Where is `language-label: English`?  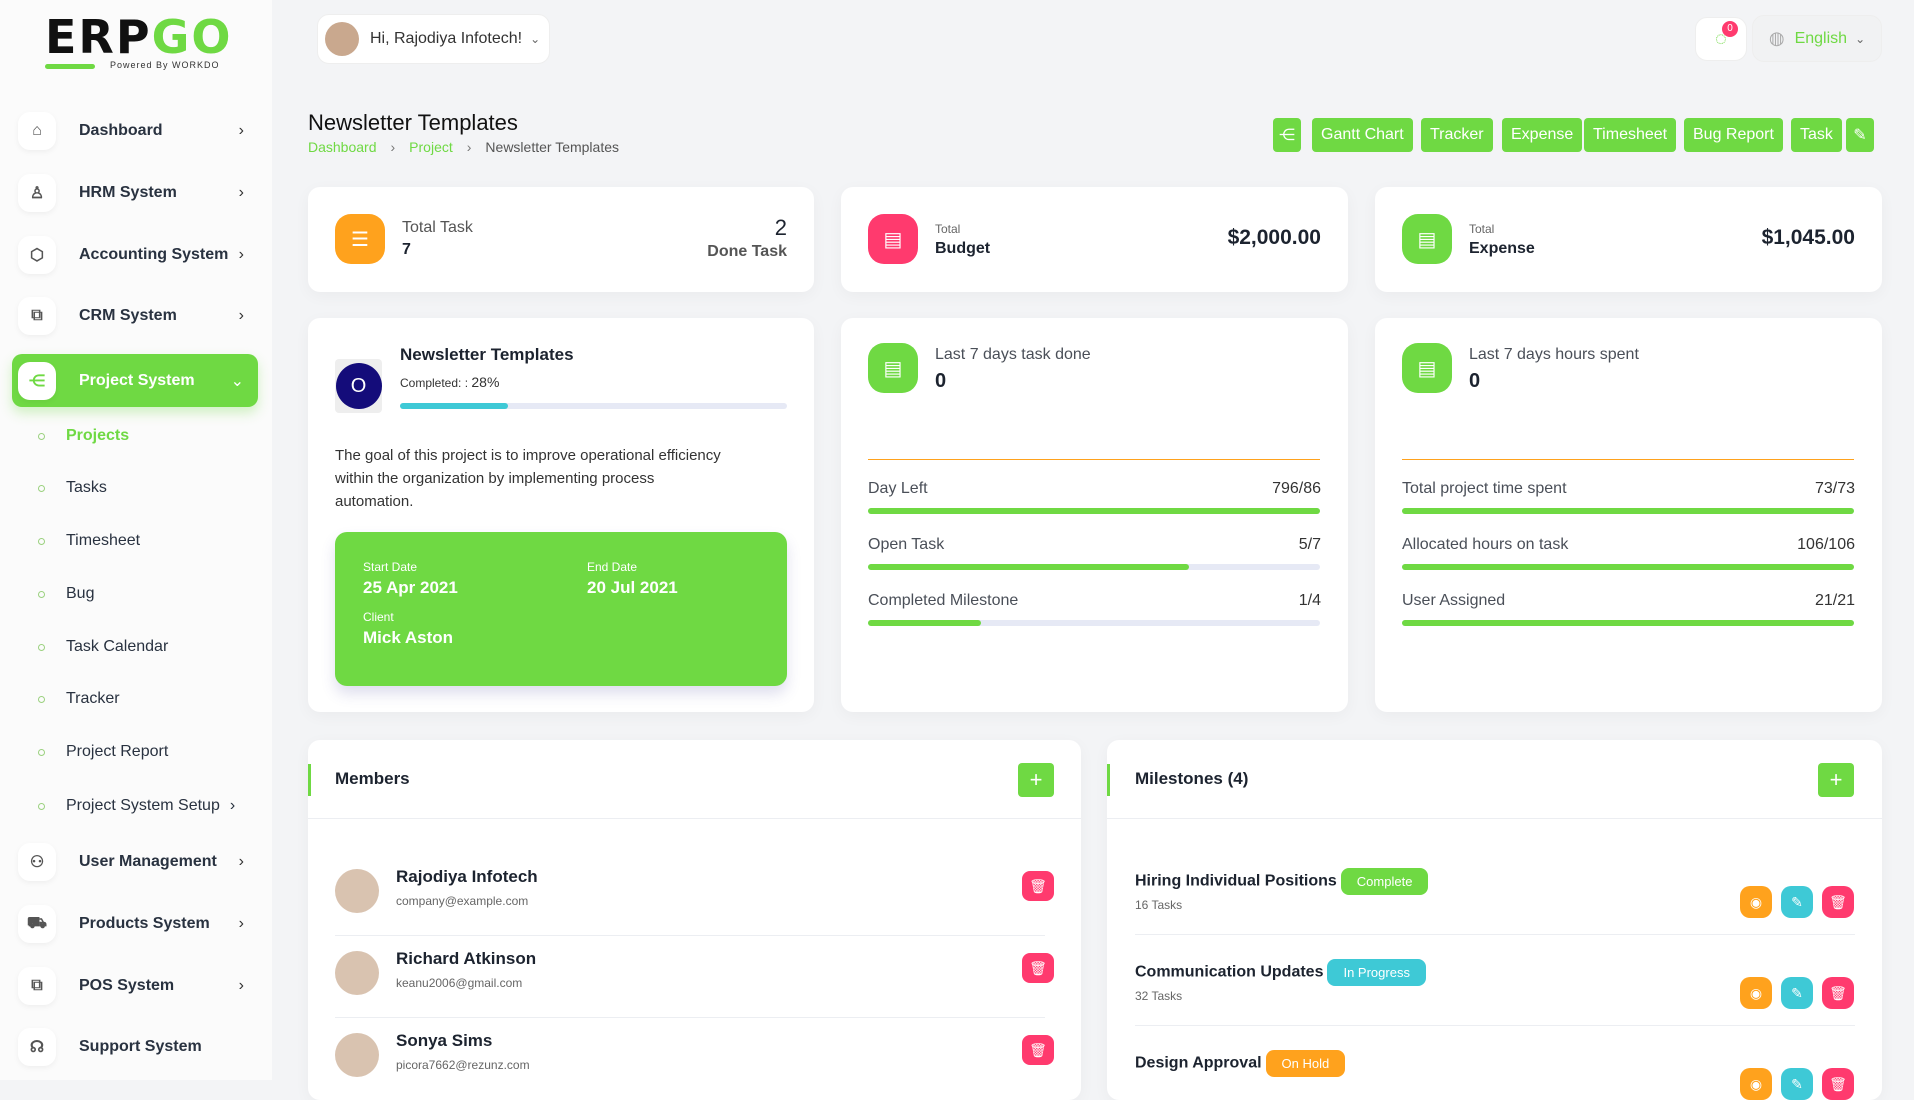 language-label: English is located at coordinates (1821, 38).